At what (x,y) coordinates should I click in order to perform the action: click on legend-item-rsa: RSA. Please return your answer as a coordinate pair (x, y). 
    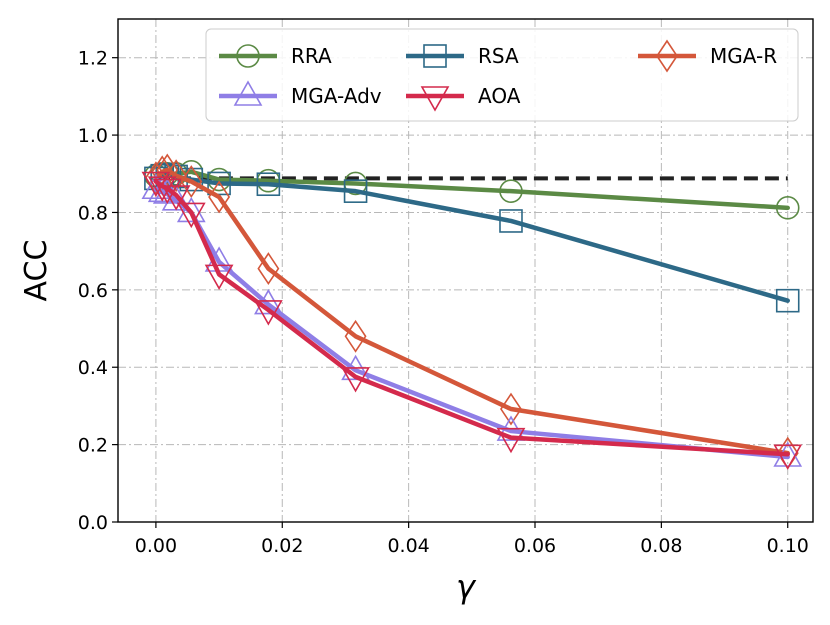
    Looking at the image, I should click on (462, 56).